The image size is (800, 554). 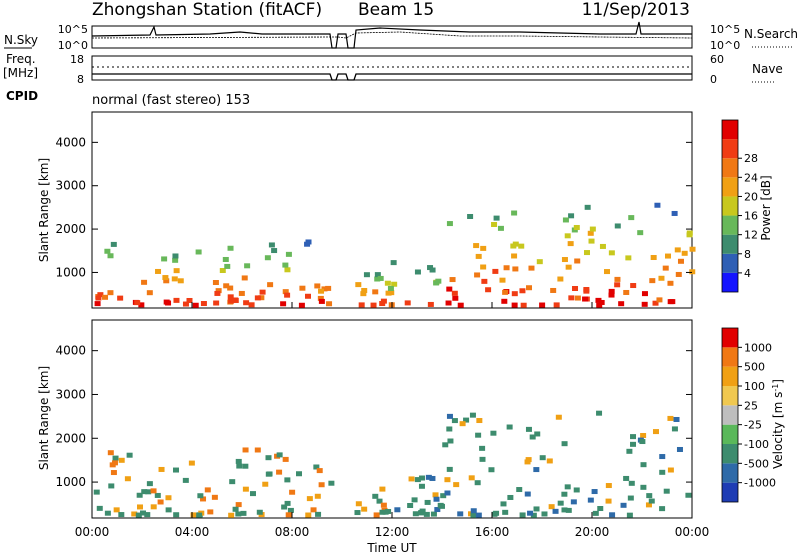 What do you see at coordinates (77, 59) in the screenshot?
I see `freq-tick-top: 18` at bounding box center [77, 59].